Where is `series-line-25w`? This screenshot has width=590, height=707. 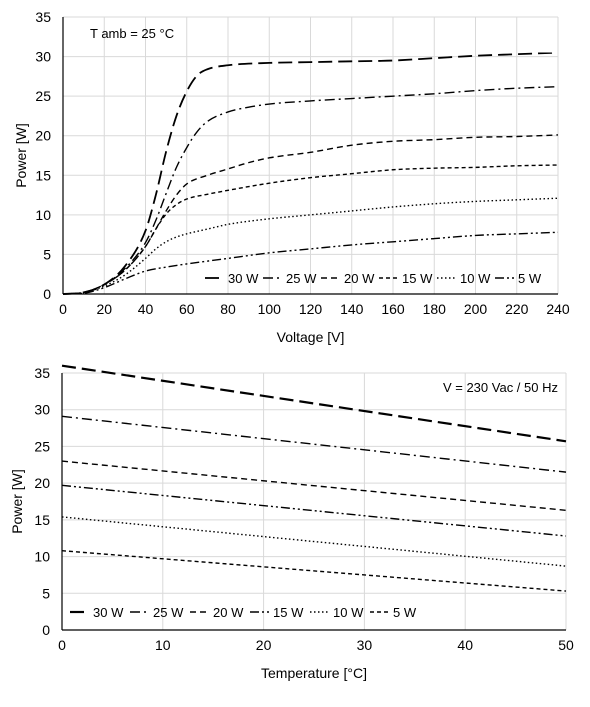 series-line-25w is located at coordinates (314, 444).